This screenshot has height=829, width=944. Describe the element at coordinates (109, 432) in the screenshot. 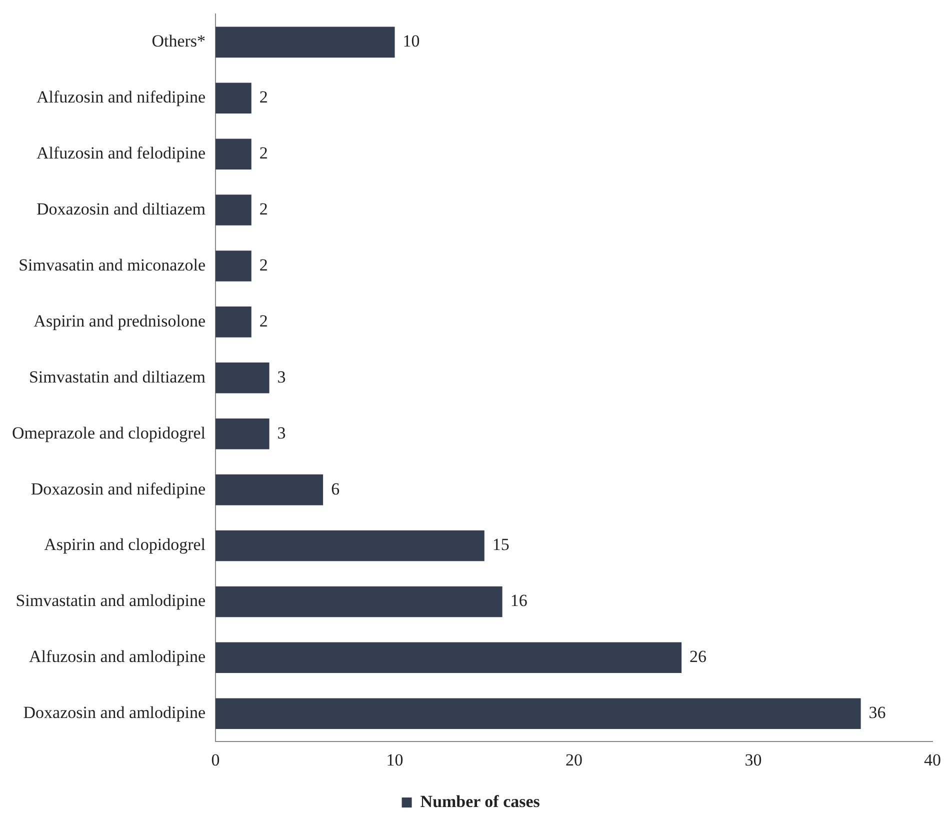

I see `y-tick-label: Omeprazole and clopidogrel` at that location.